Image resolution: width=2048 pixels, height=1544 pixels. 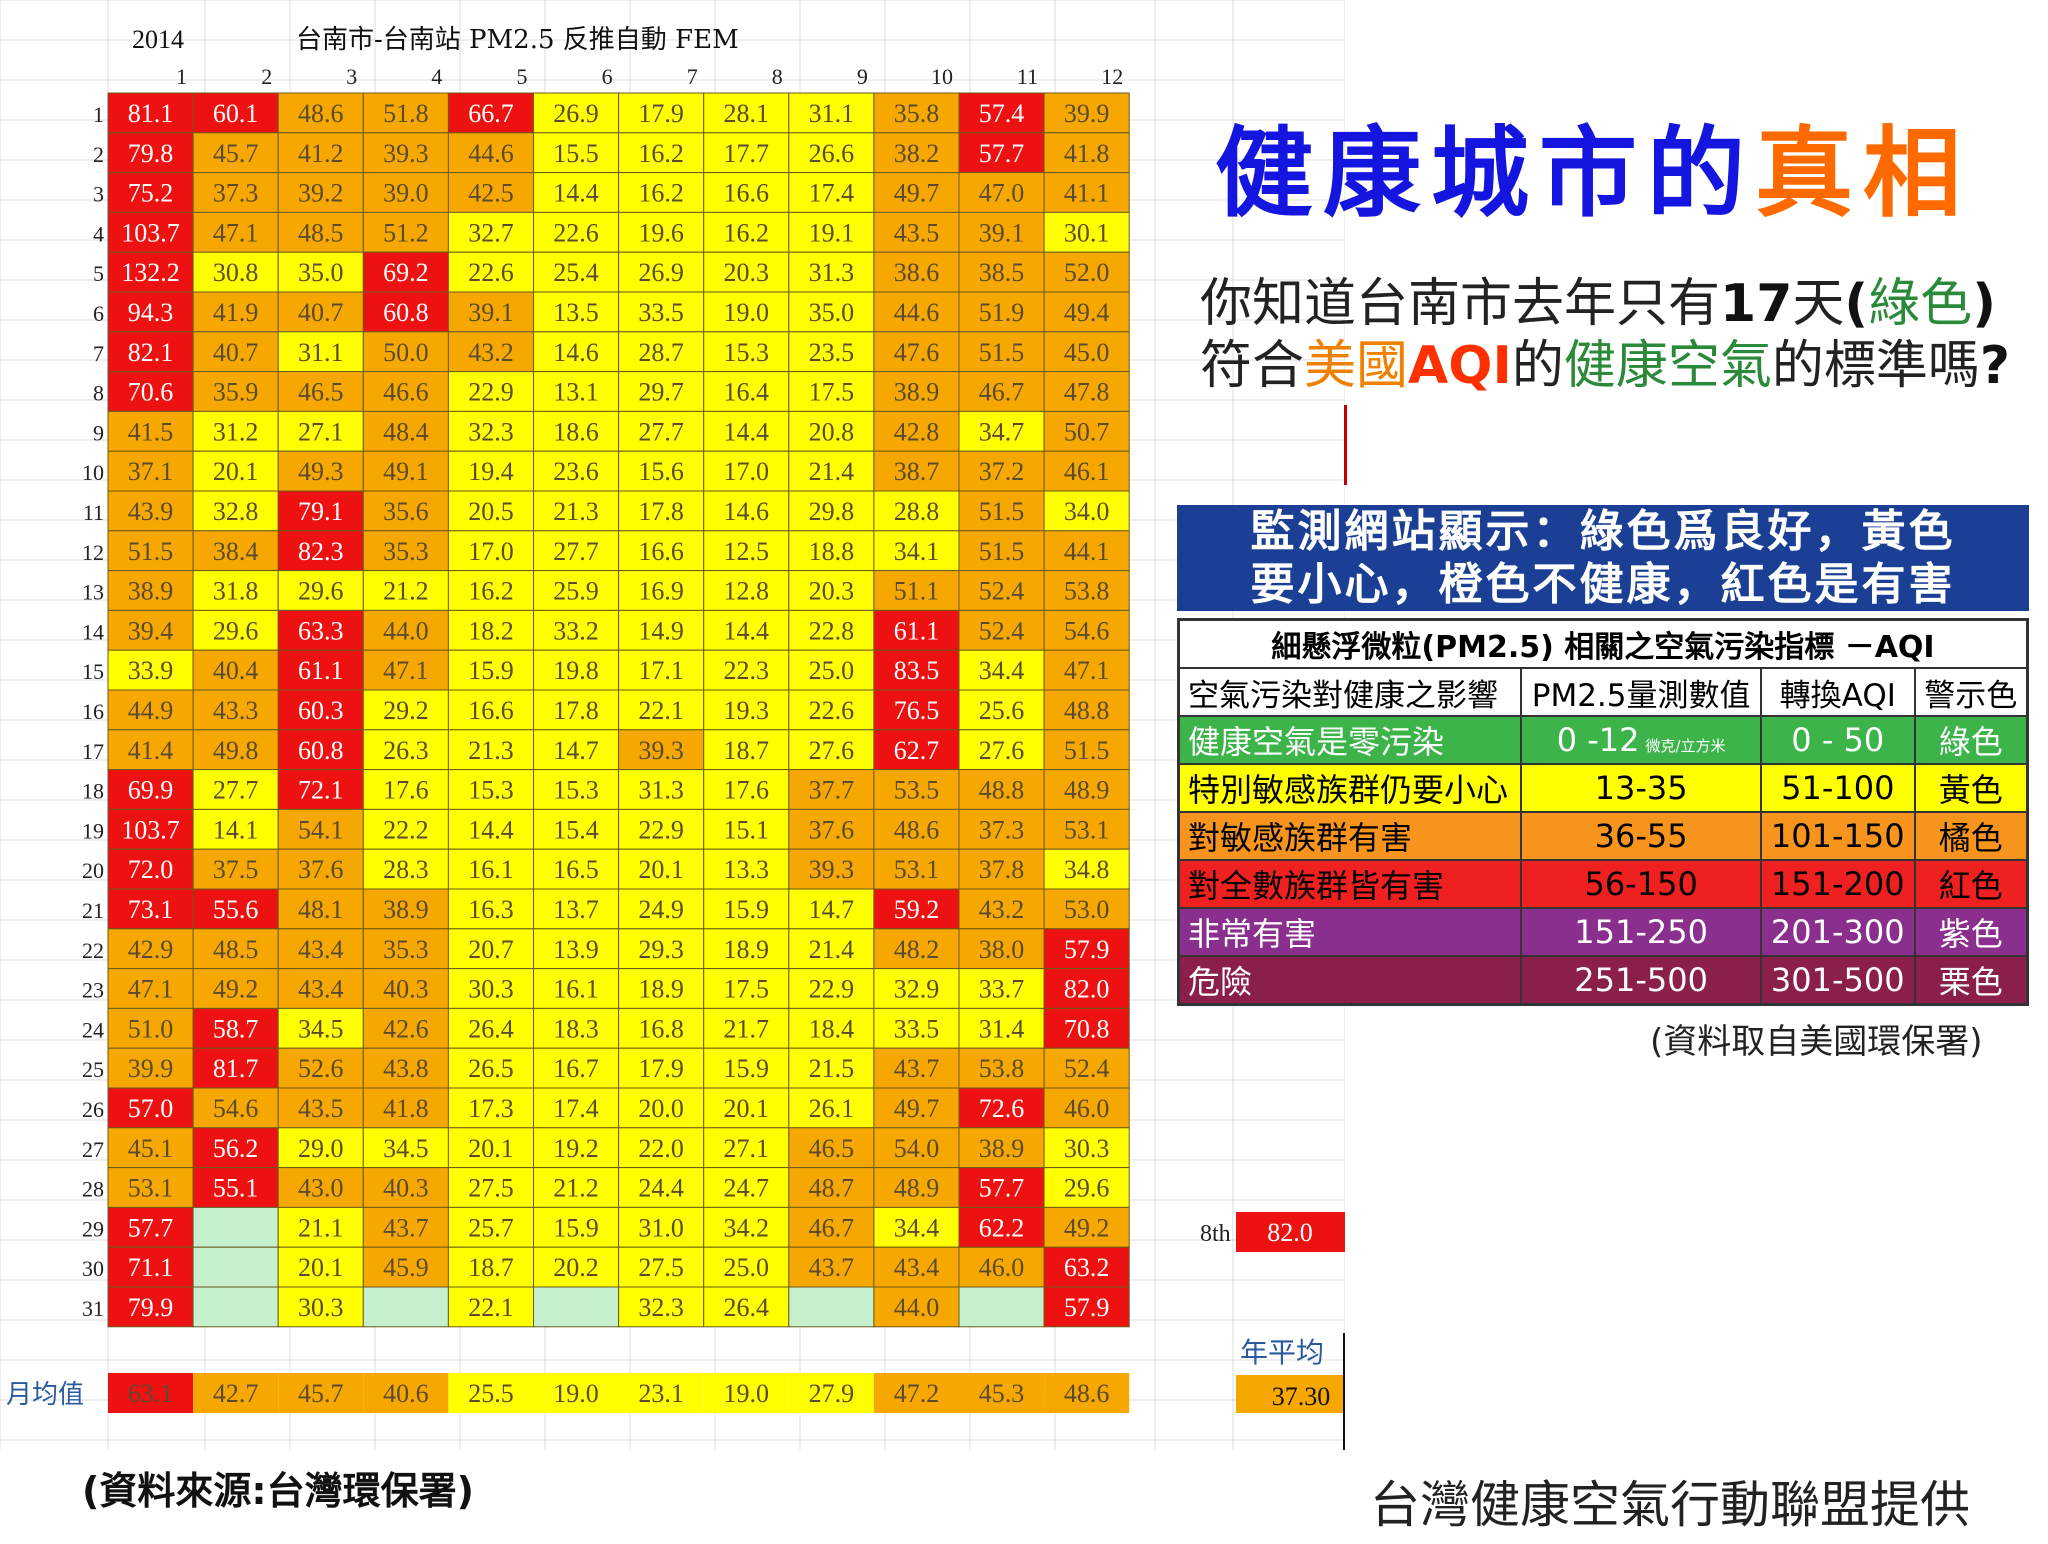 What do you see at coordinates (832, 232) in the screenshot?
I see `cell-value: 19.1` at bounding box center [832, 232].